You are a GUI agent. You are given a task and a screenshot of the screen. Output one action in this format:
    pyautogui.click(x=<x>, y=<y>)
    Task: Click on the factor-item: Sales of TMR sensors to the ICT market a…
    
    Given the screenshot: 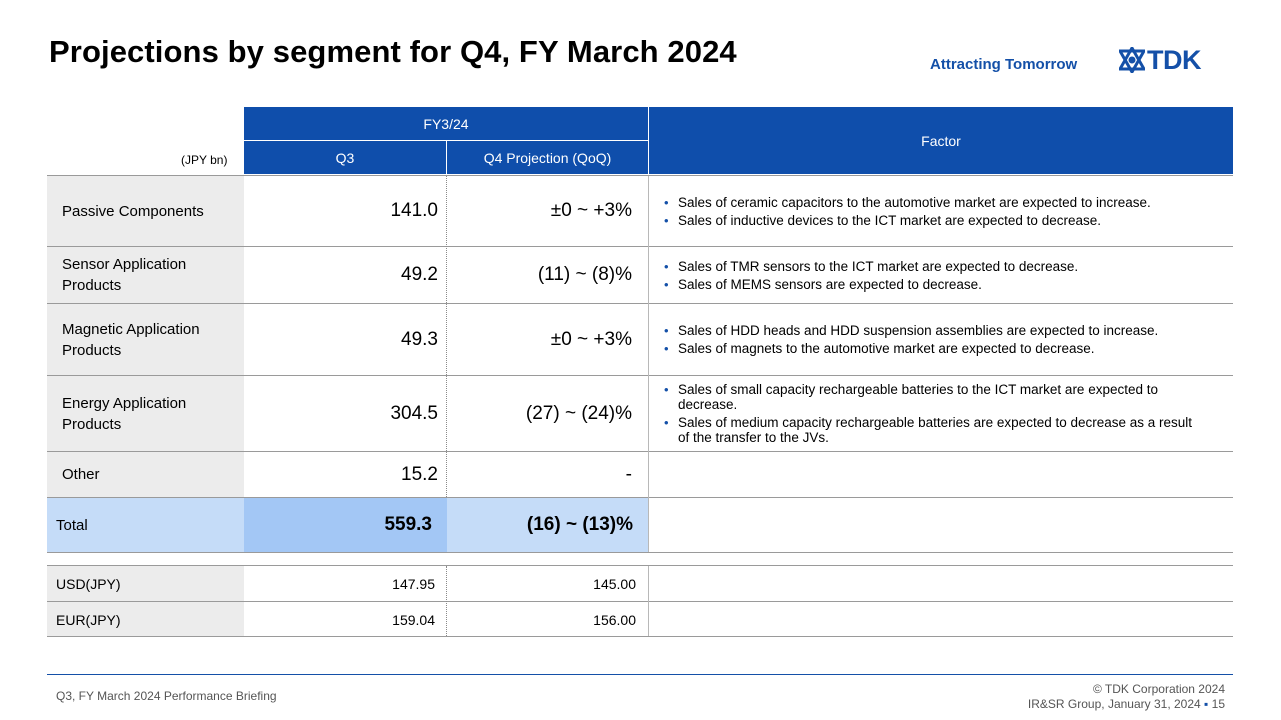 What is the action you would take?
    pyautogui.click(x=935, y=266)
    